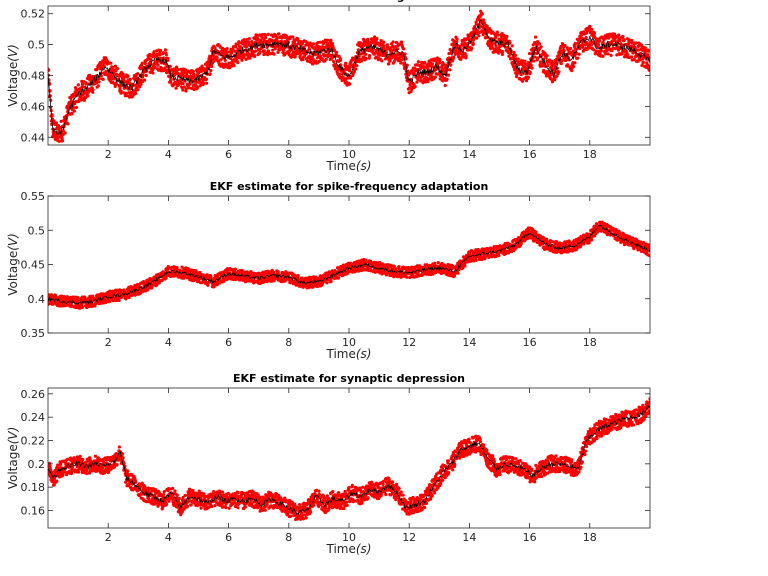 Image resolution: width=768 pixels, height=576 pixels. I want to click on x-tick-label: 8, so click(288, 154).